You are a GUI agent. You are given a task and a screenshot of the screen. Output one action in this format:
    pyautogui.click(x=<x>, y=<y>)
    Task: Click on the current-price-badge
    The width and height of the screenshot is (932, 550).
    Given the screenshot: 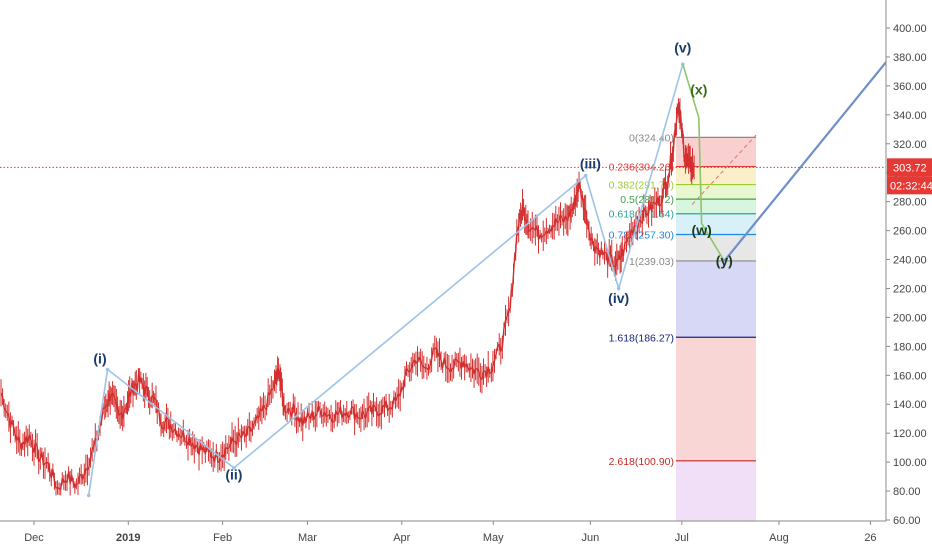 What is the action you would take?
    pyautogui.click(x=909, y=167)
    